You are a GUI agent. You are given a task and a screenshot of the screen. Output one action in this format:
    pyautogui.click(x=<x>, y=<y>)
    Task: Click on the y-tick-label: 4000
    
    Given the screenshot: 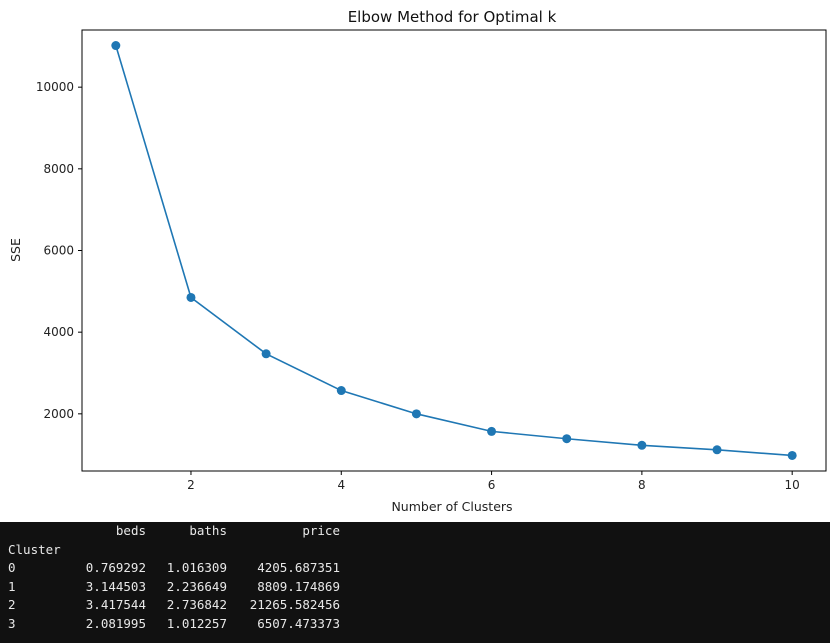 What is the action you would take?
    pyautogui.click(x=58, y=332)
    